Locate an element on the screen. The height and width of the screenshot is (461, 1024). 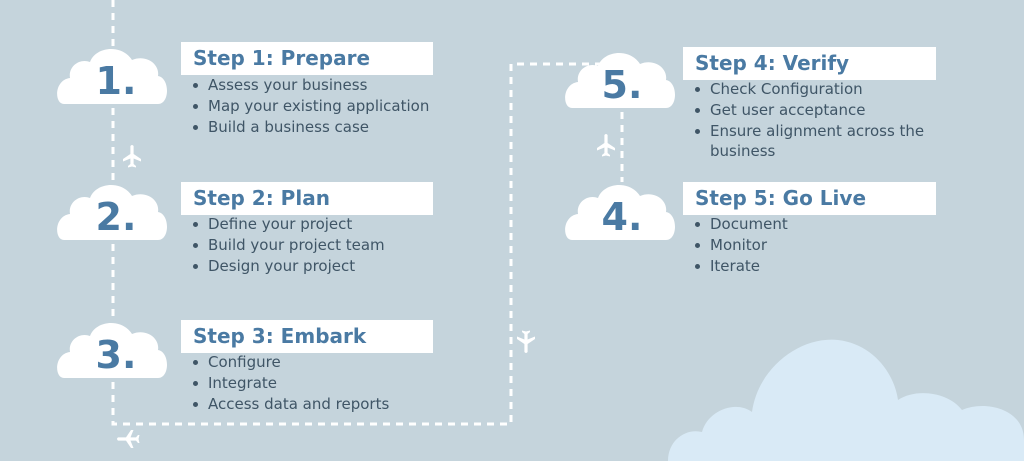
step-1-cloud: 1. is located at coordinates (112, 76).